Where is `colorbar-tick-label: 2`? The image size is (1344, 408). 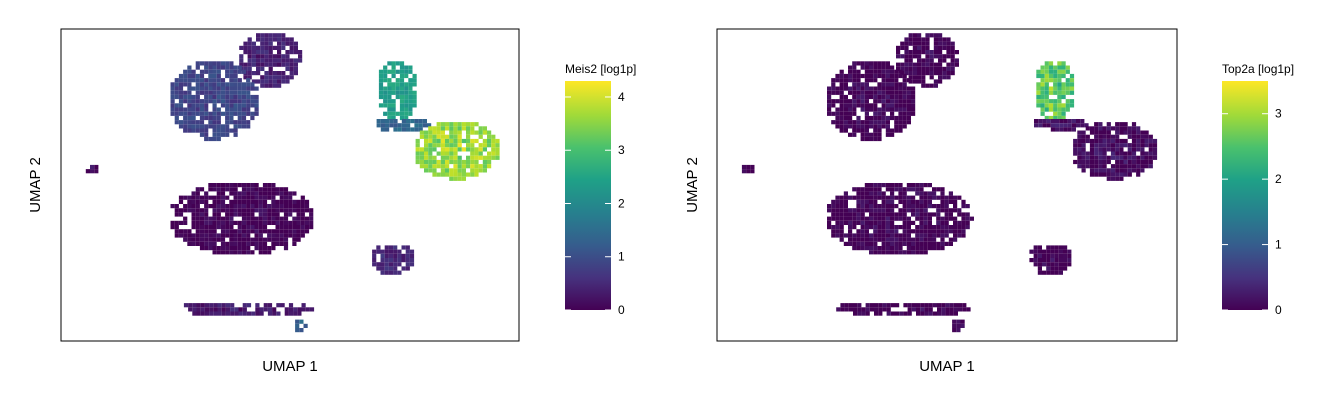 colorbar-tick-label: 2 is located at coordinates (621, 203).